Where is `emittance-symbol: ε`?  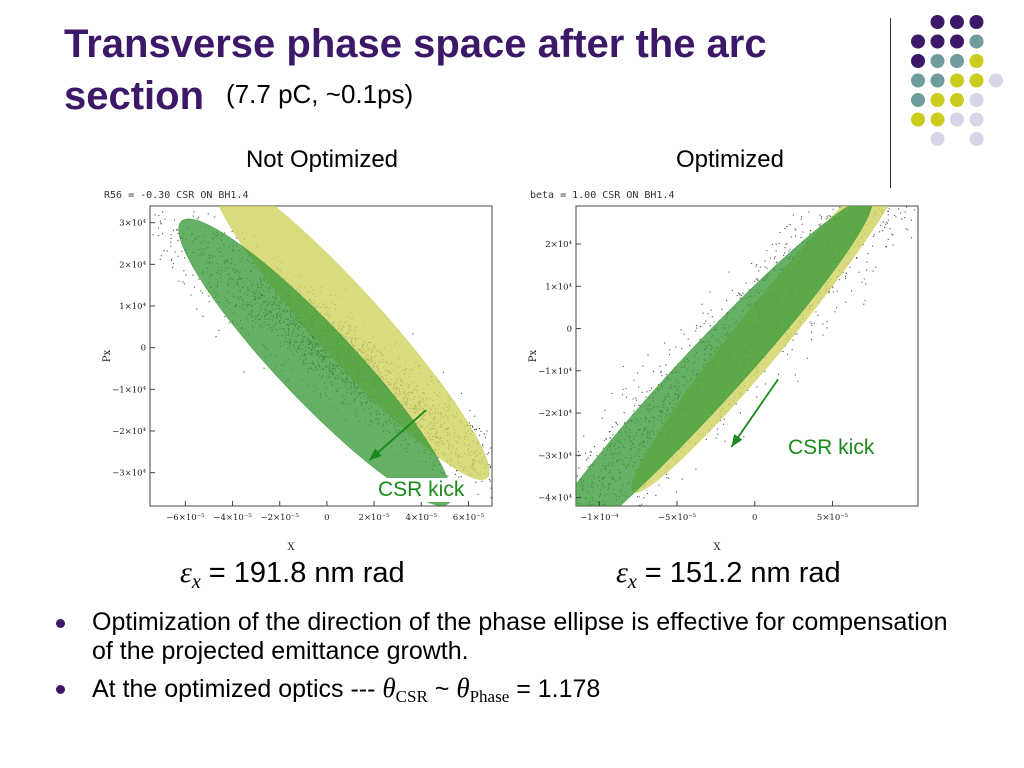
emittance-symbol: ε is located at coordinates (622, 572).